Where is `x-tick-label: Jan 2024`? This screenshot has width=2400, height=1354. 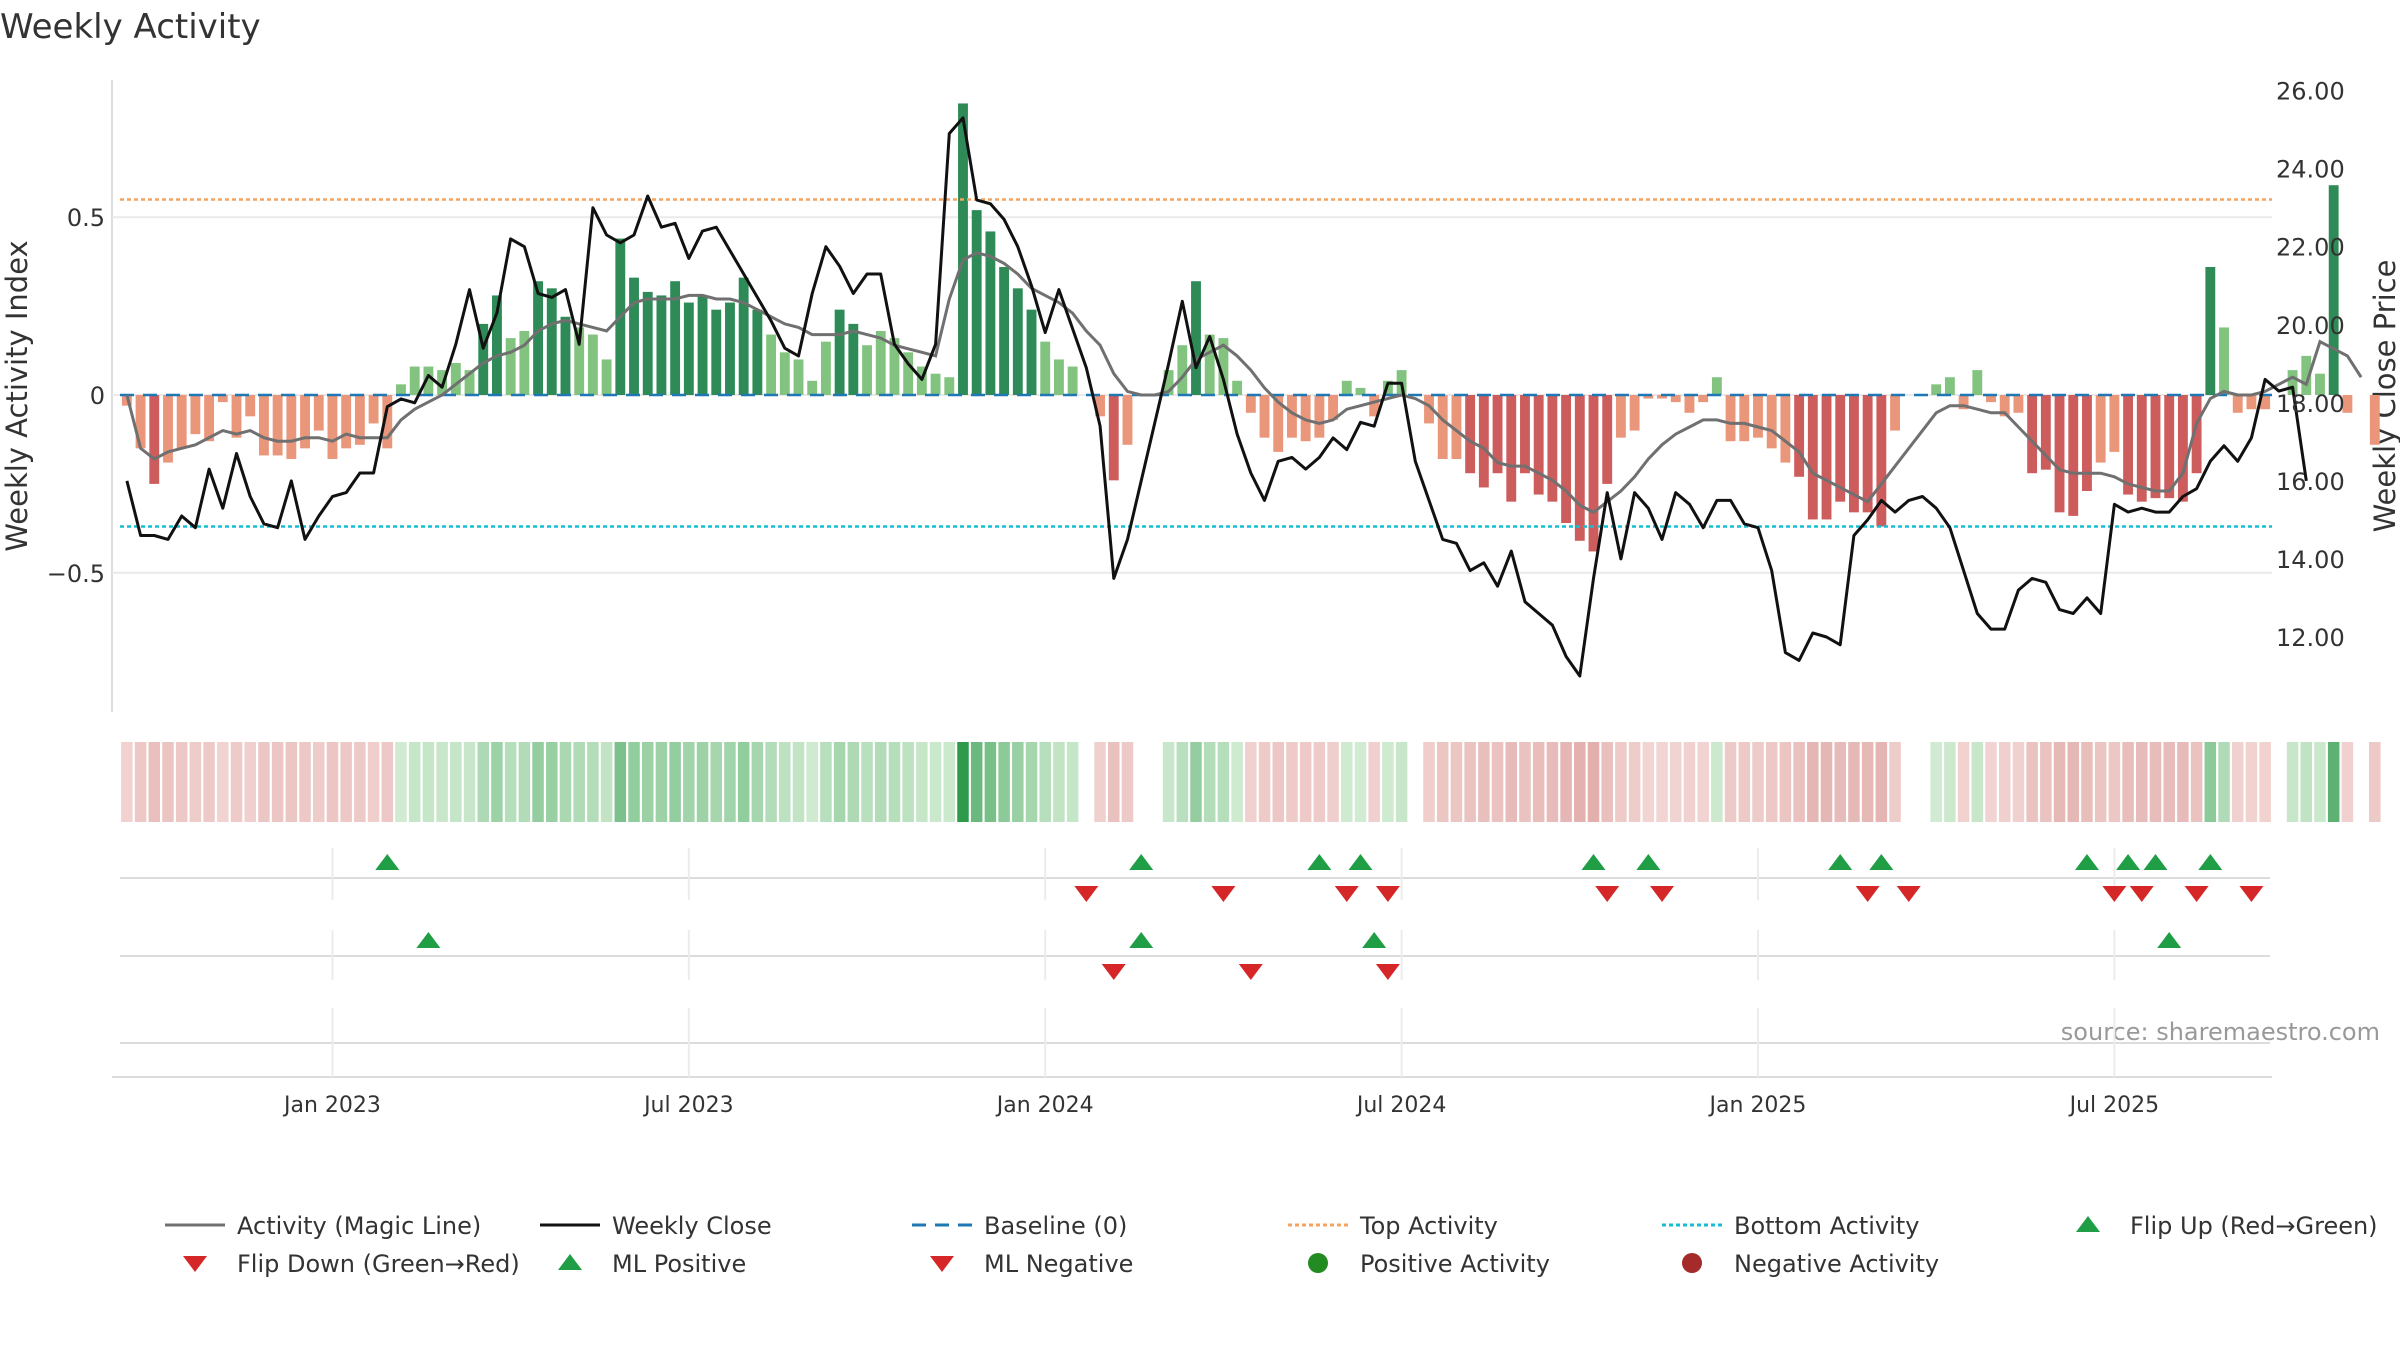 x-tick-label: Jan 2024 is located at coordinates (1044, 1105).